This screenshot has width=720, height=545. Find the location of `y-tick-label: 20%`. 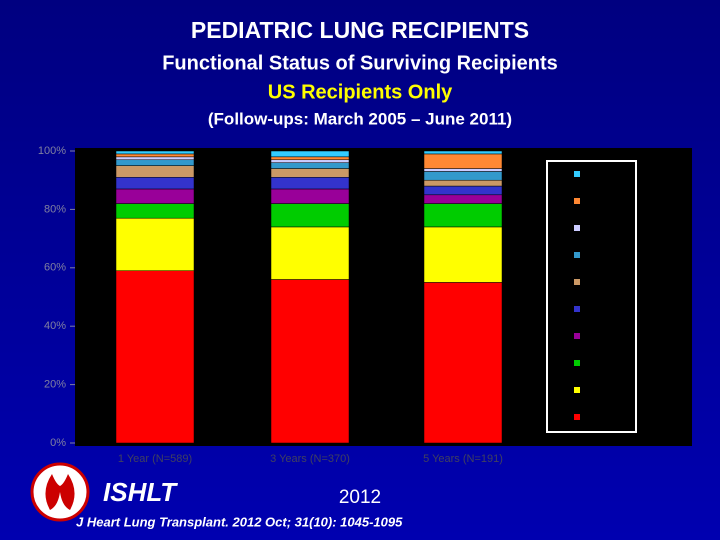

y-tick-label: 20% is located at coordinates (55, 385).